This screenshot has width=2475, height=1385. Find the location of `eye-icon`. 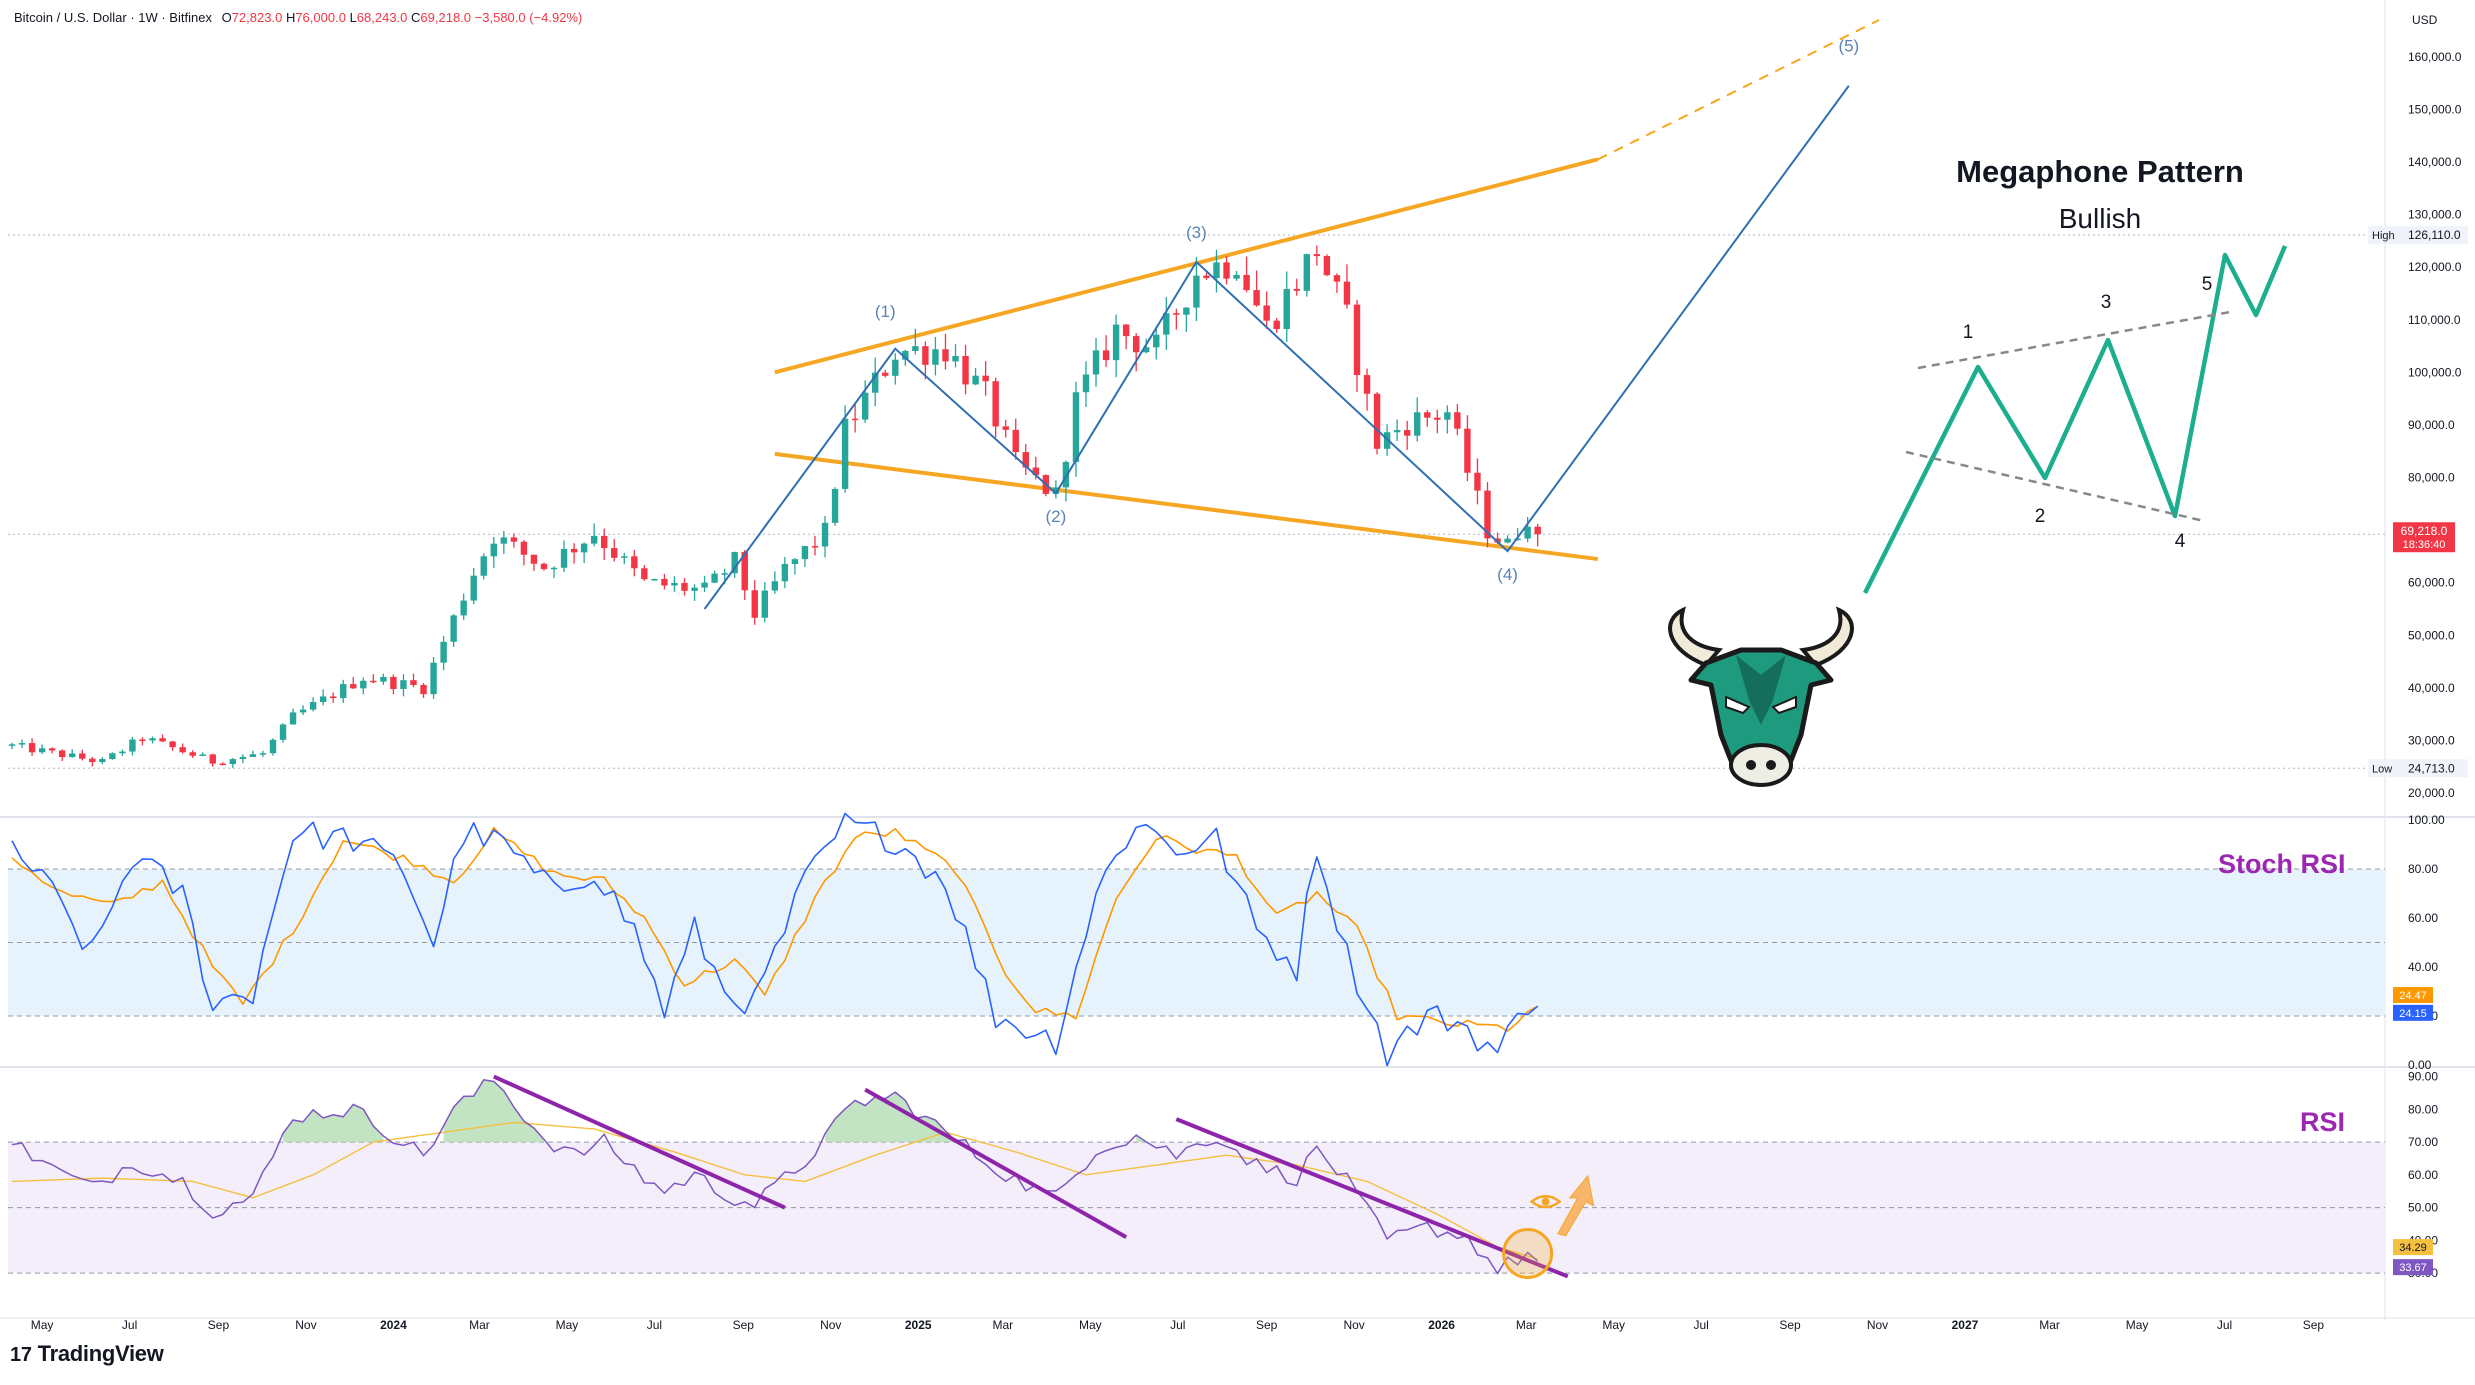

eye-icon is located at coordinates (1545, 1201).